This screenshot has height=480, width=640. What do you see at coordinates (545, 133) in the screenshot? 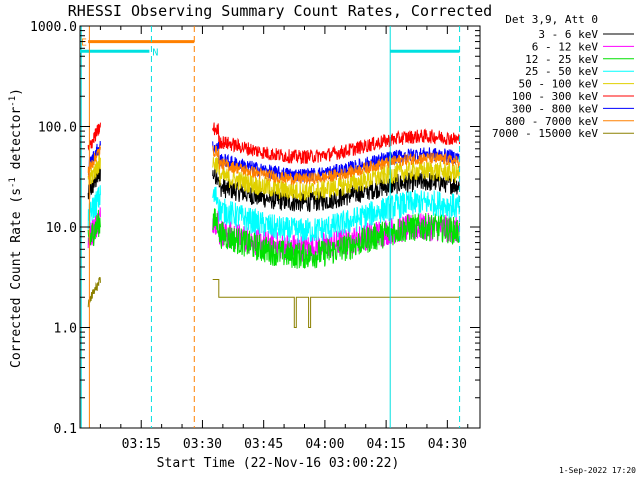
I see `legend-label: 7000 - 15000 keV` at bounding box center [545, 133].